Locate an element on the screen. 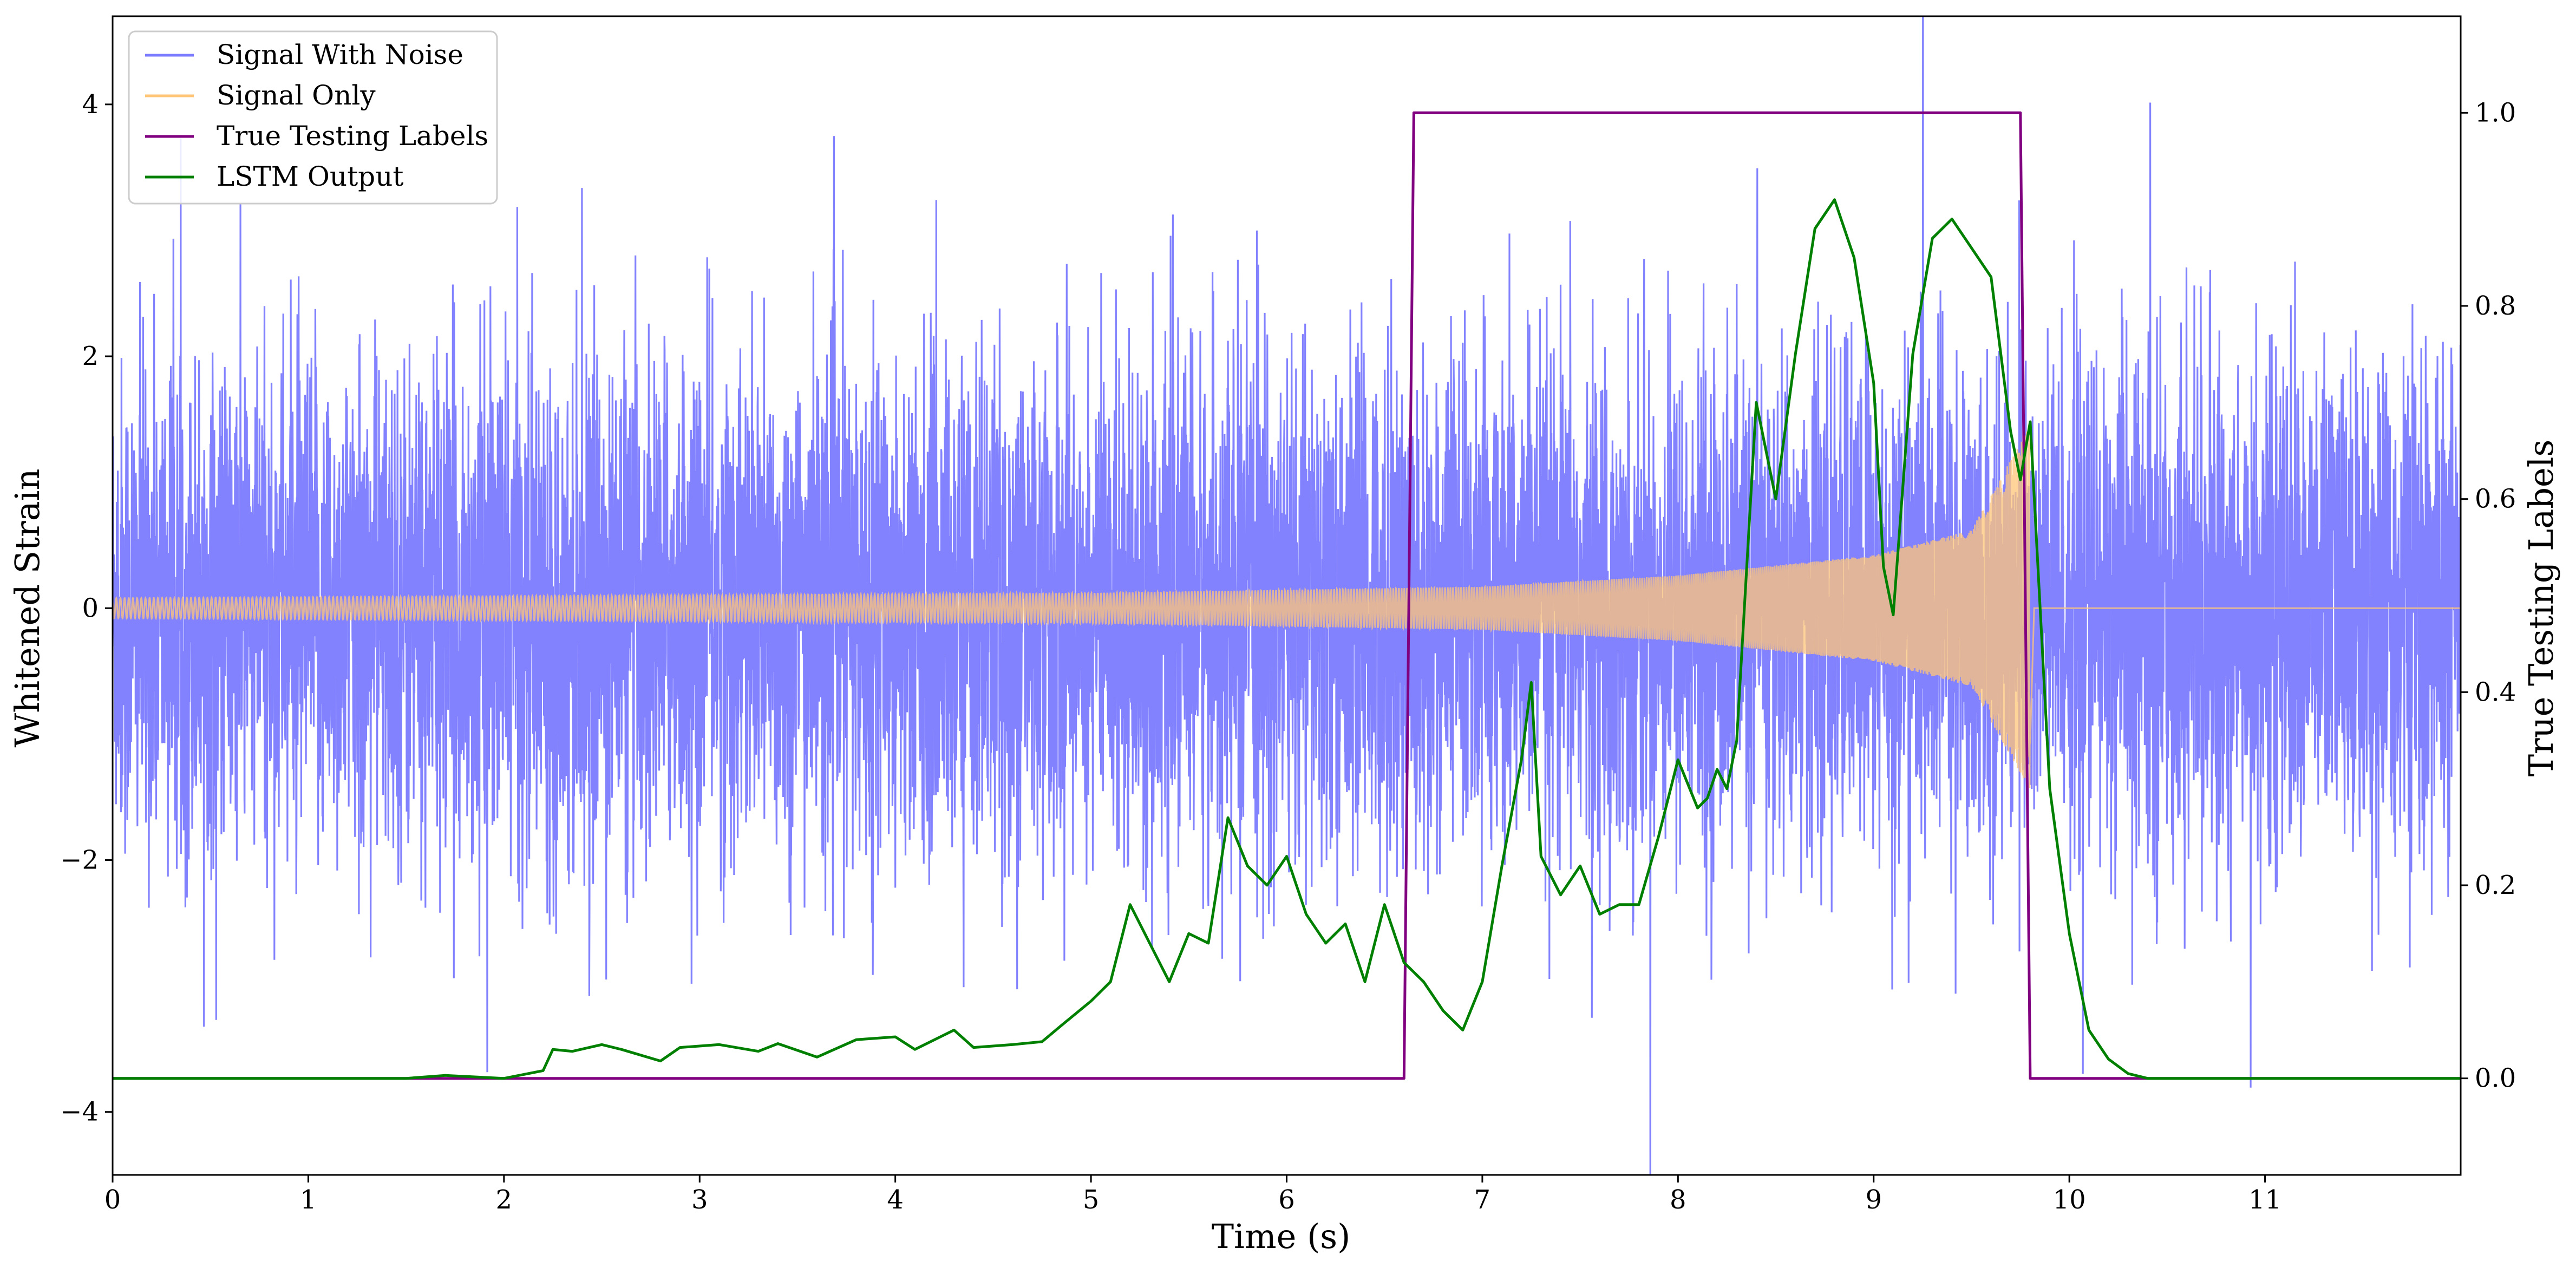 This screenshot has width=2576, height=1274. y-tick-label: 4 is located at coordinates (90, 104).